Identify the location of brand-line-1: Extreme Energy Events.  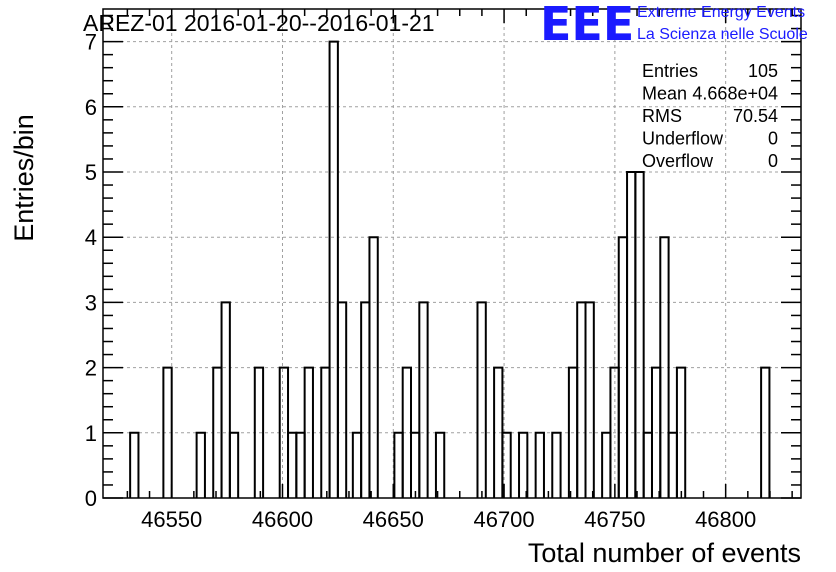
(721, 12).